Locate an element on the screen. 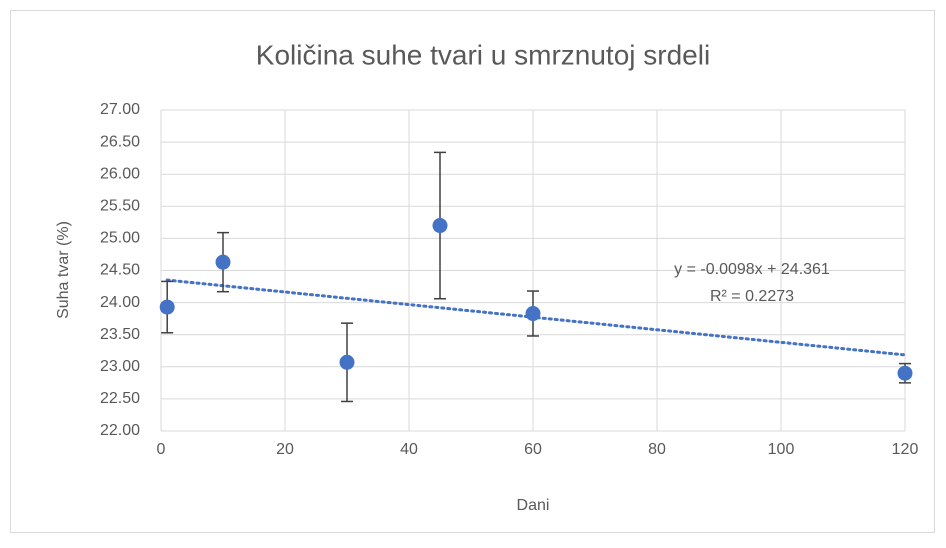 Image resolution: width=946 pixels, height=548 pixels. trendline-r-squared: R² = 0.2273 is located at coordinates (752, 296).